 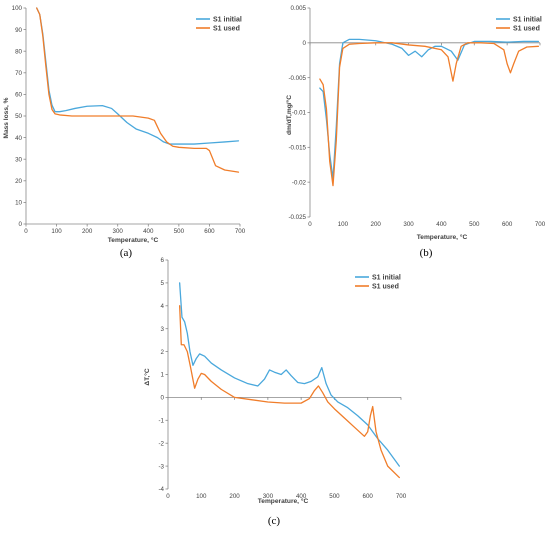 What do you see at coordinates (147, 377) in the screenshot?
I see `chart-c-y-axis-title: ΔT,°C` at bounding box center [147, 377].